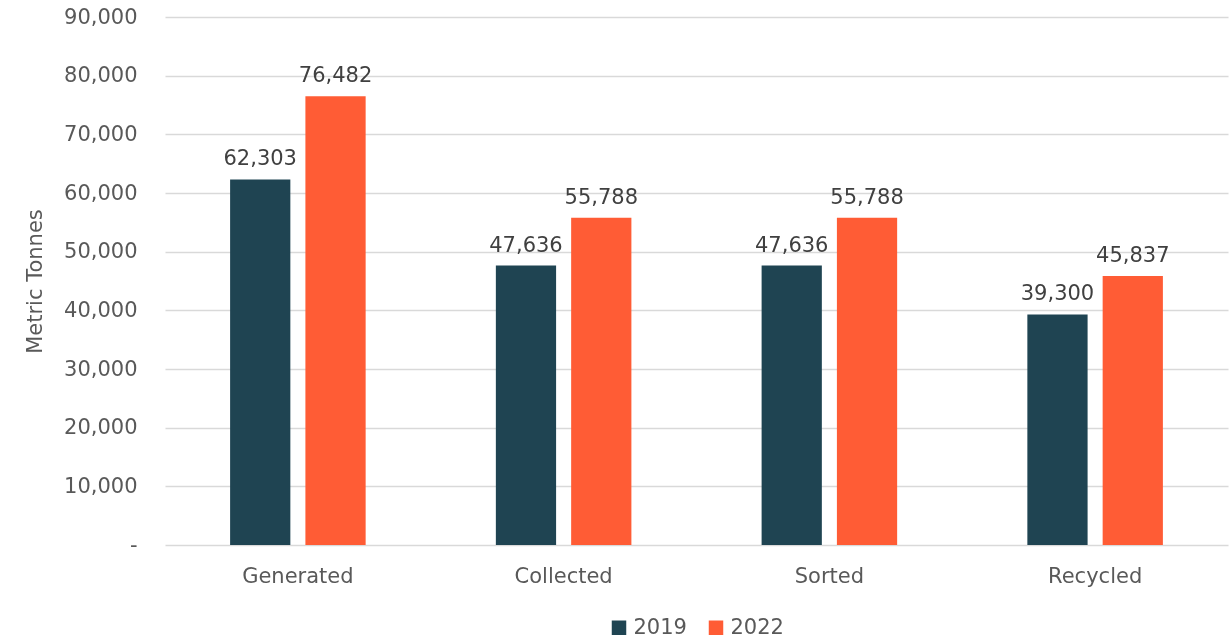 This screenshot has width=1231, height=643. Describe the element at coordinates (101, 427) in the screenshot. I see `y-tick-label: 20,000` at that location.